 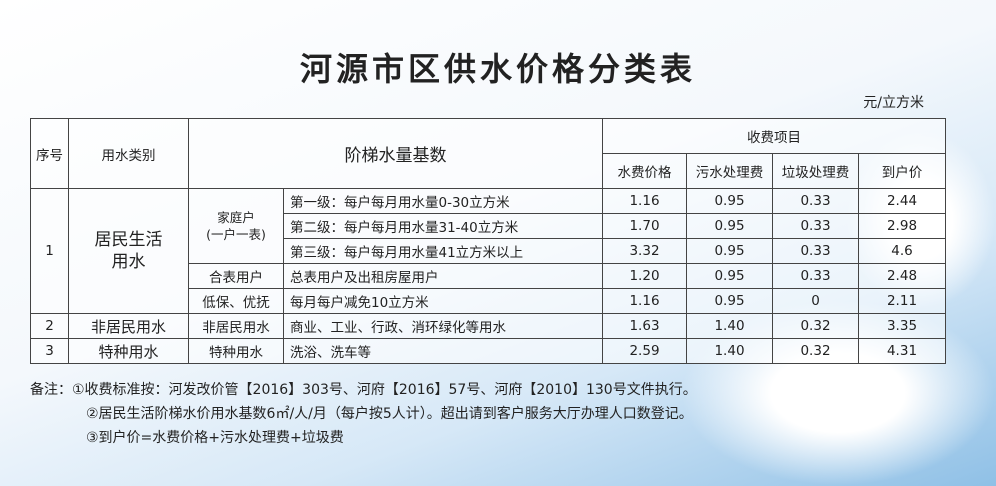 What do you see at coordinates (902, 171) in the screenshot?
I see `header-total-price: 到户价` at bounding box center [902, 171].